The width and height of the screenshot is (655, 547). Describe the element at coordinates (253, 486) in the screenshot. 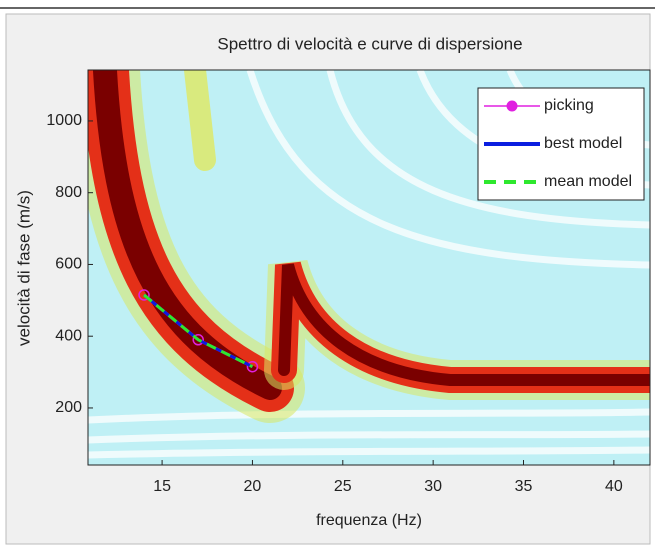

I see `x-tick-label: 20` at that location.